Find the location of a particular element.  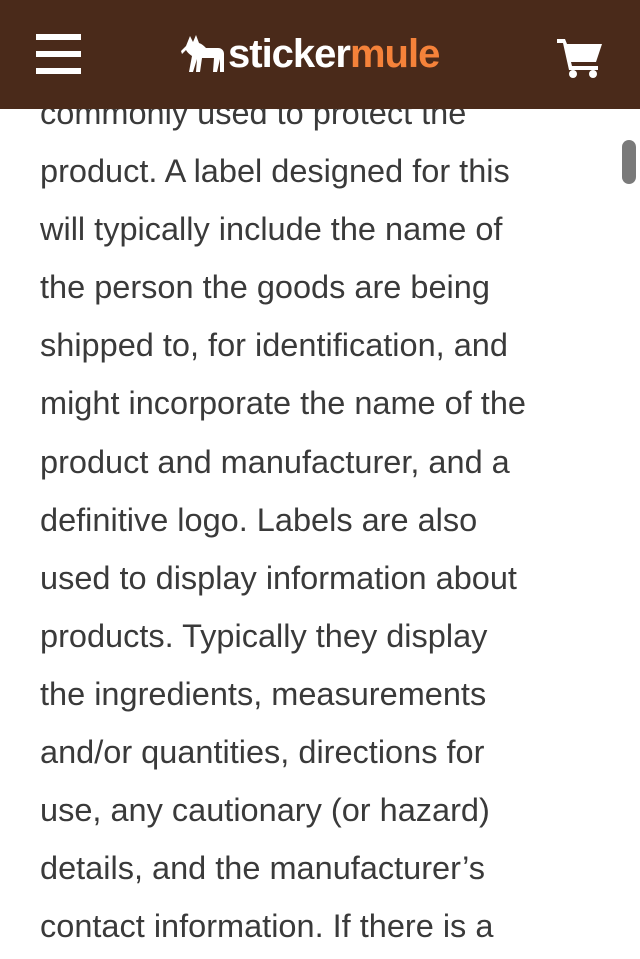

scrollbar-thumb is located at coordinates (629, 162).